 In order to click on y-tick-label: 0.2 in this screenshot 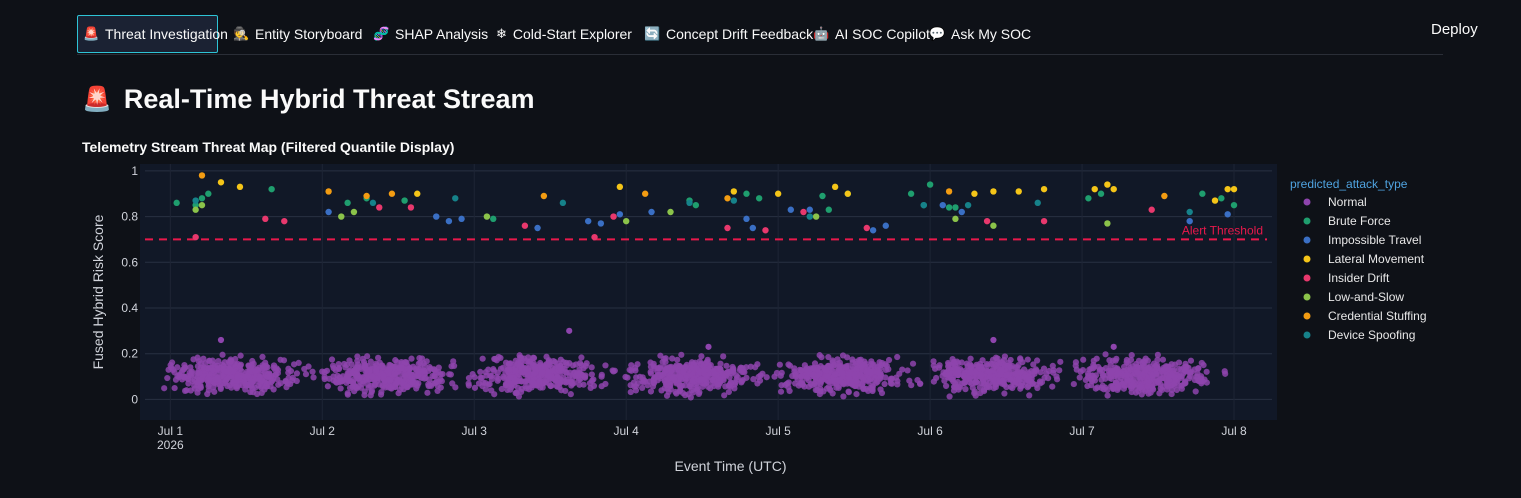, I will do `click(129, 354)`.